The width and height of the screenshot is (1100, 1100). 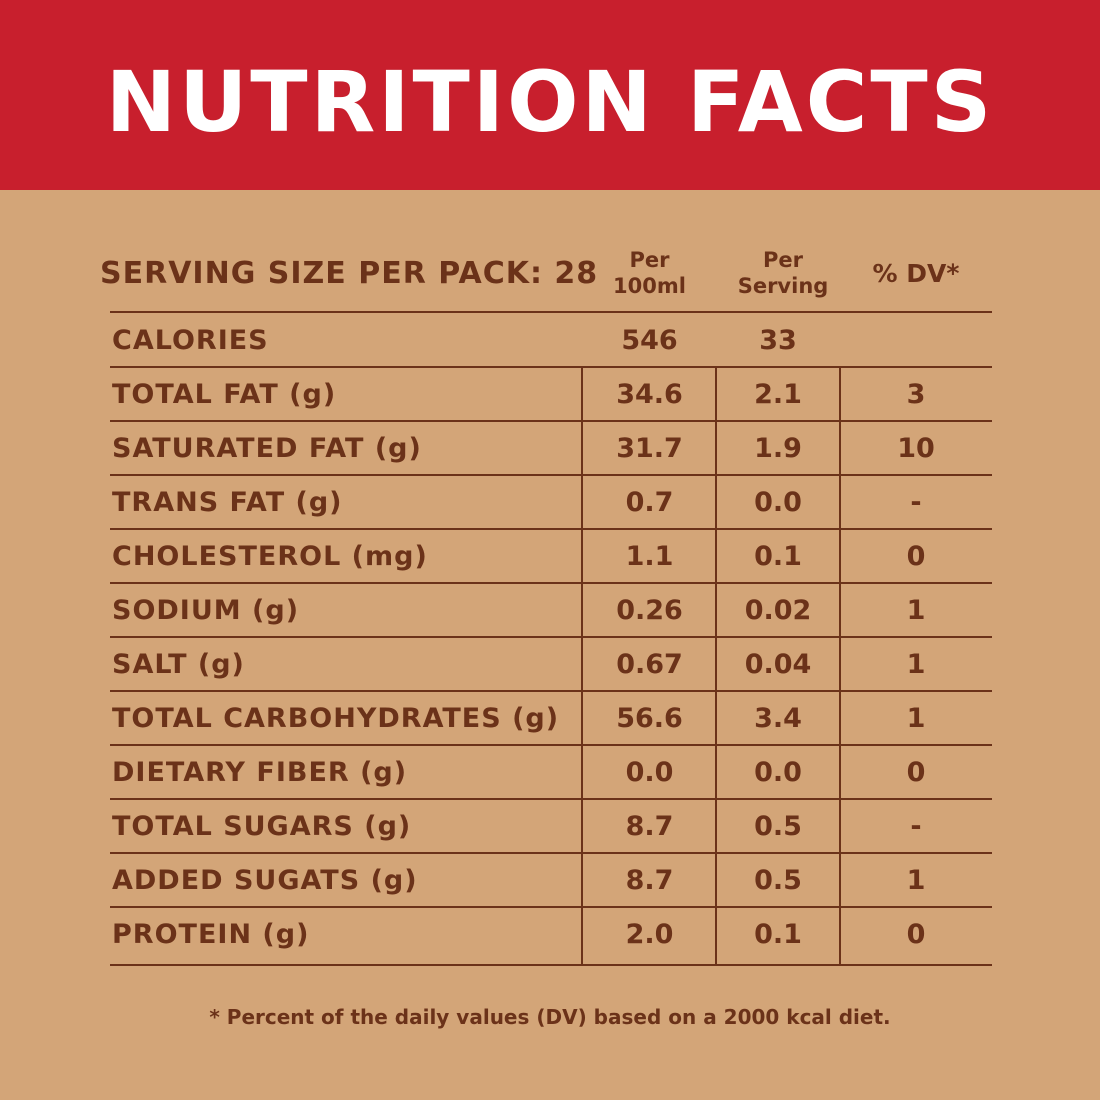 I want to click on value-per-100ml: 0.67, so click(x=649, y=664).